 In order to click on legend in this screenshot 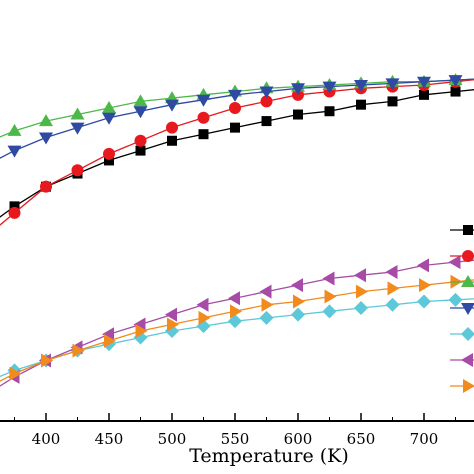, I will do `click(462, 309)`.